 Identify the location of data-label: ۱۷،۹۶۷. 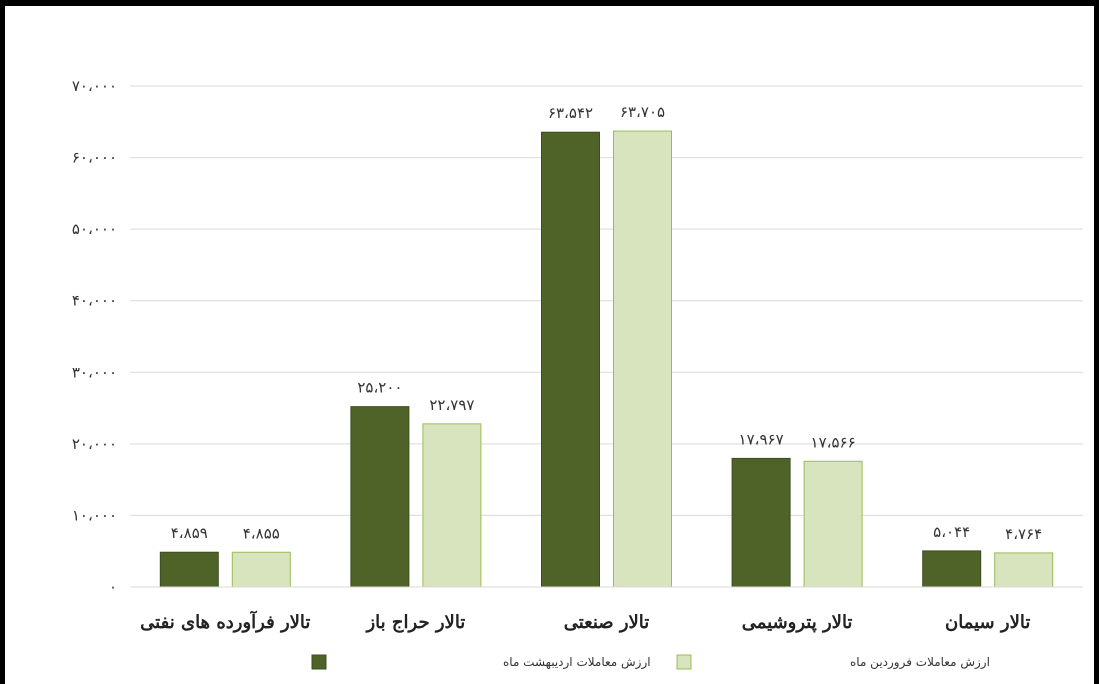
(761, 439).